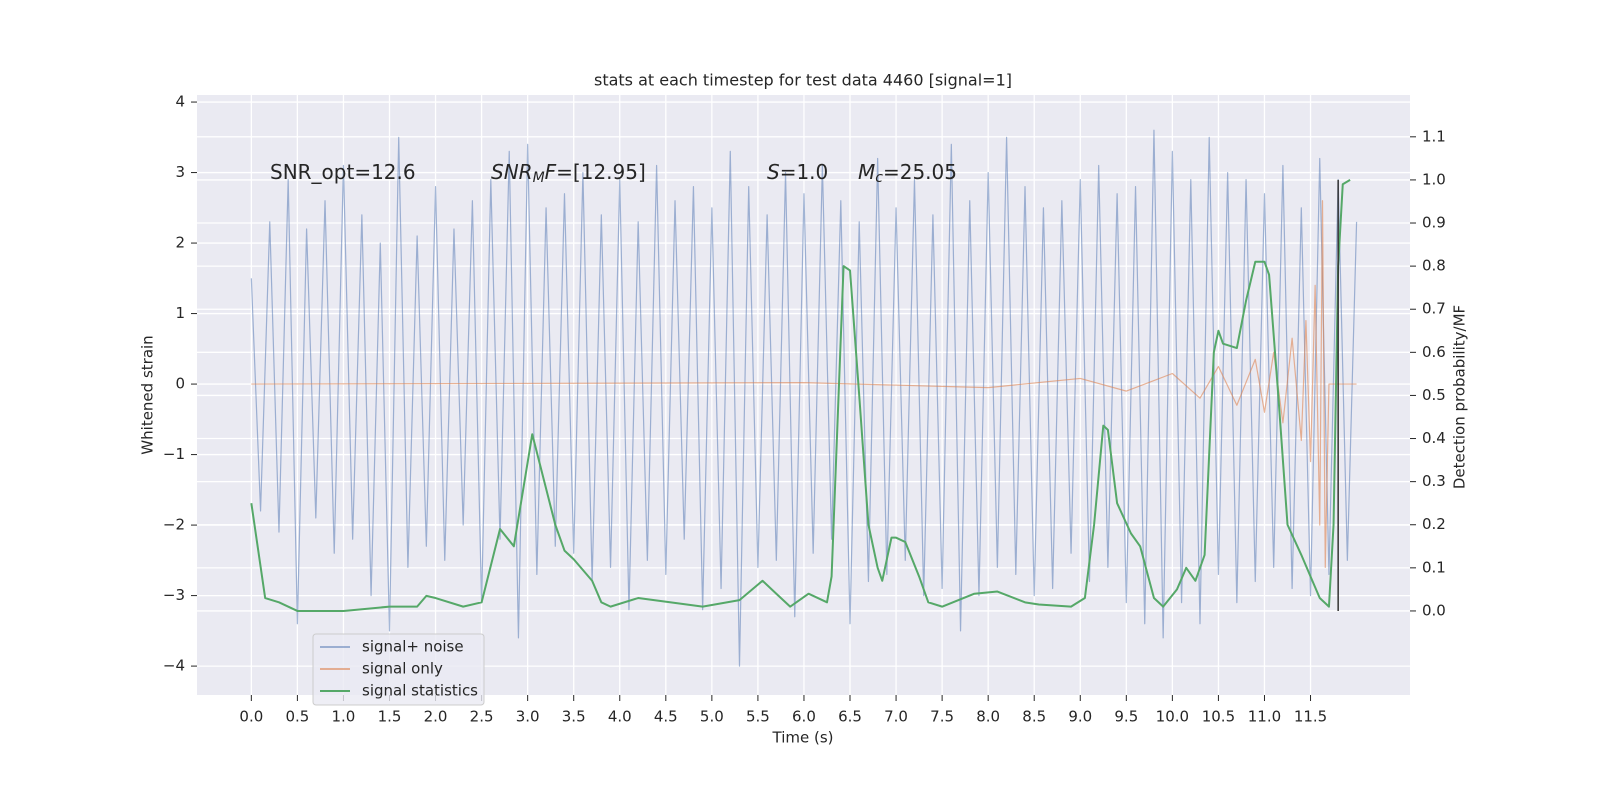 The image size is (1600, 800). What do you see at coordinates (180, 172) in the screenshot?
I see `y-tick-label: 3` at bounding box center [180, 172].